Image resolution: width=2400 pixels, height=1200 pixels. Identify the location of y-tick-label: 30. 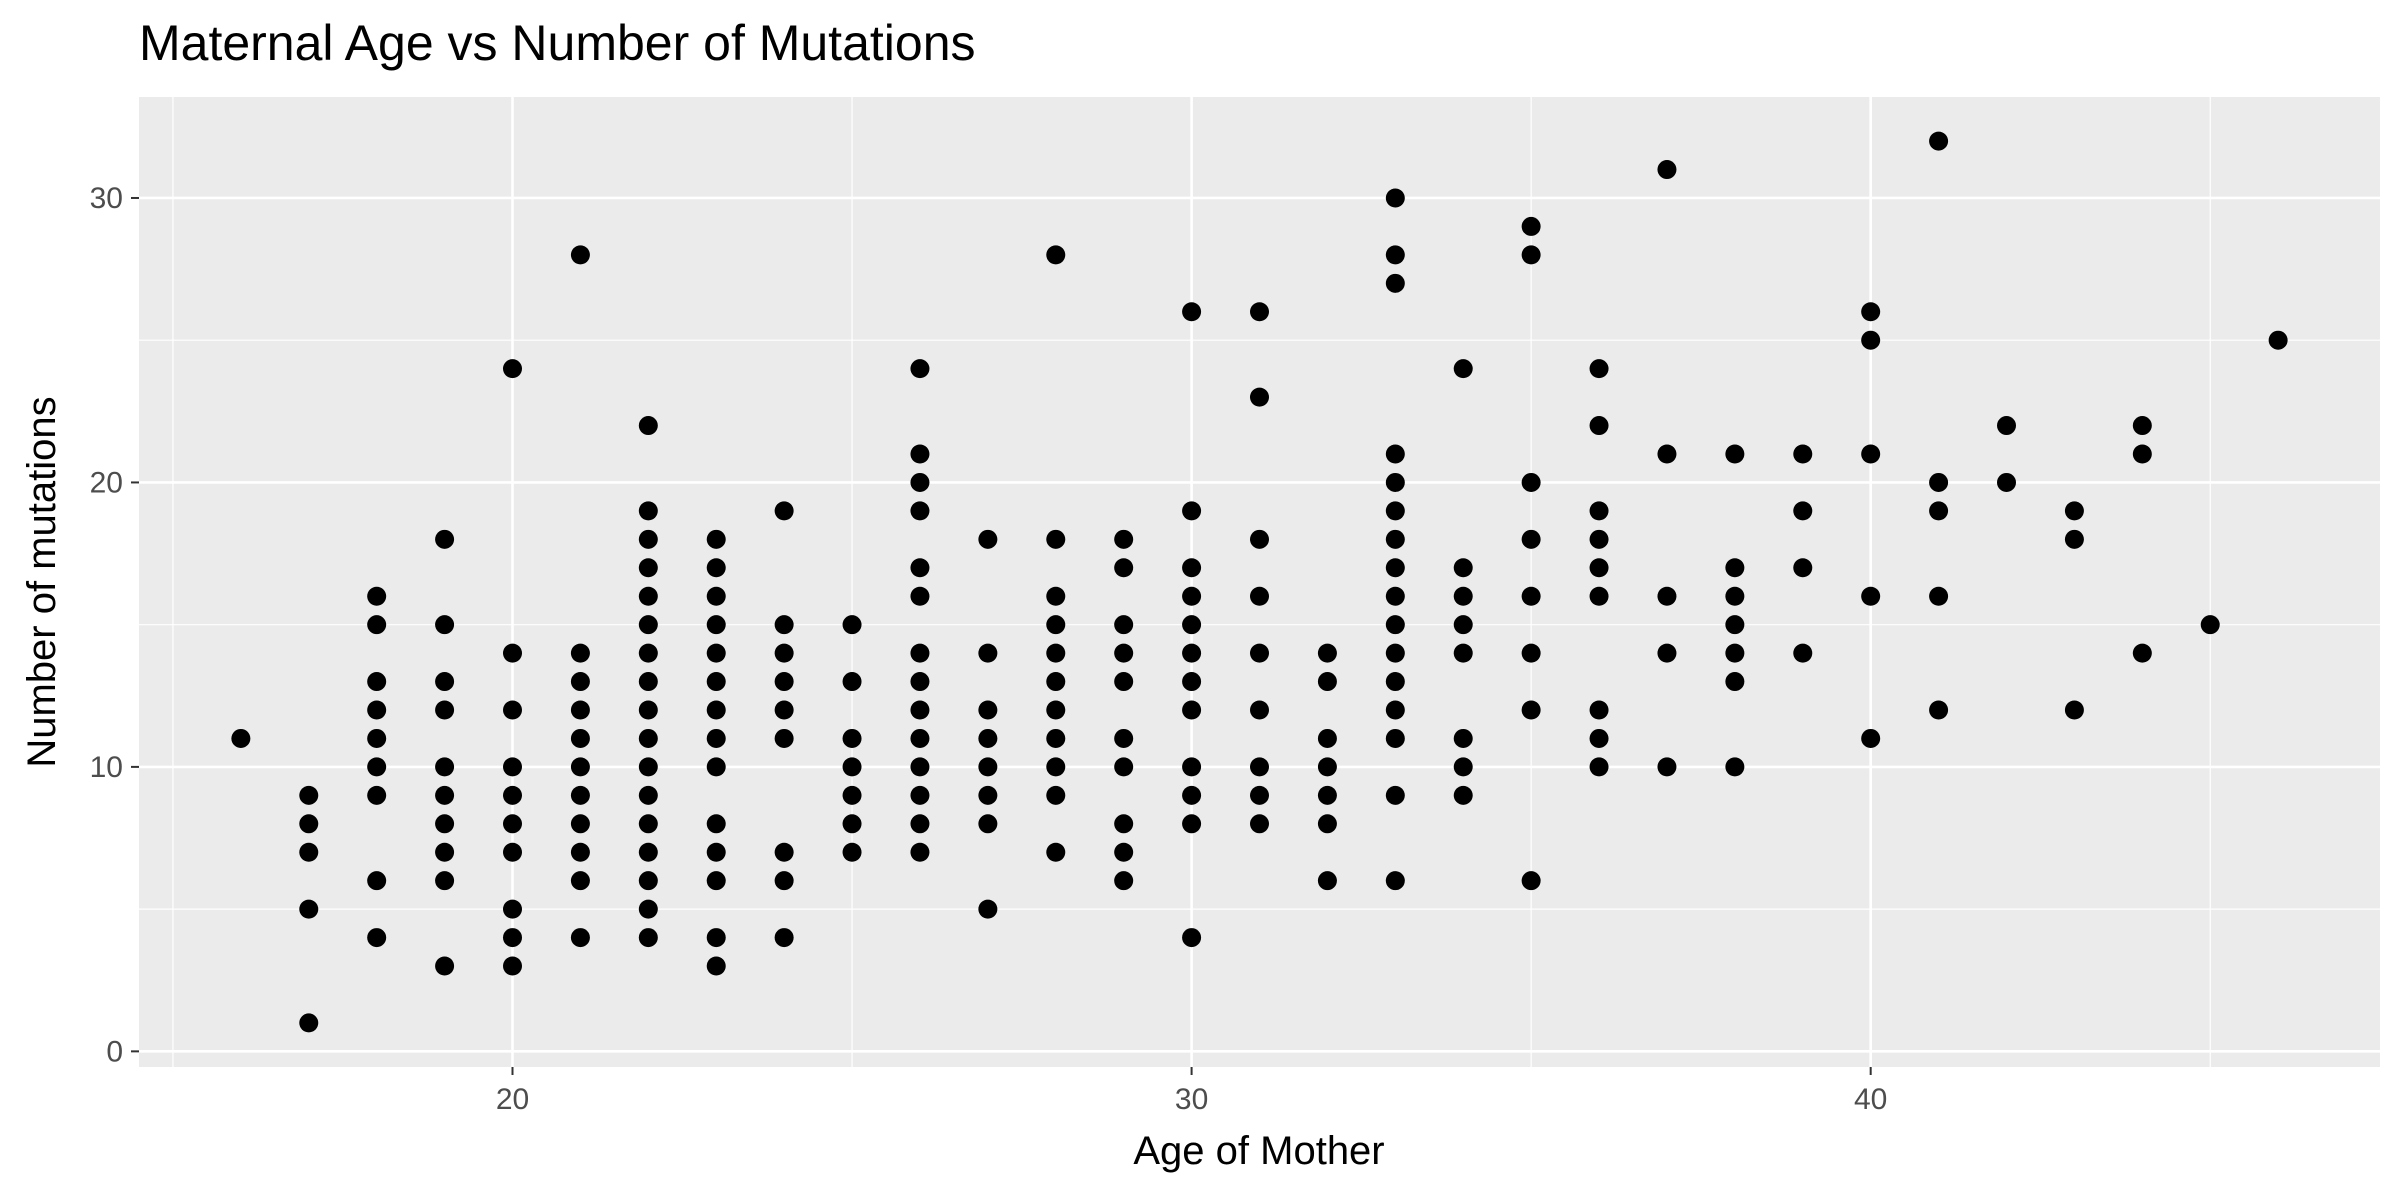
(106, 198).